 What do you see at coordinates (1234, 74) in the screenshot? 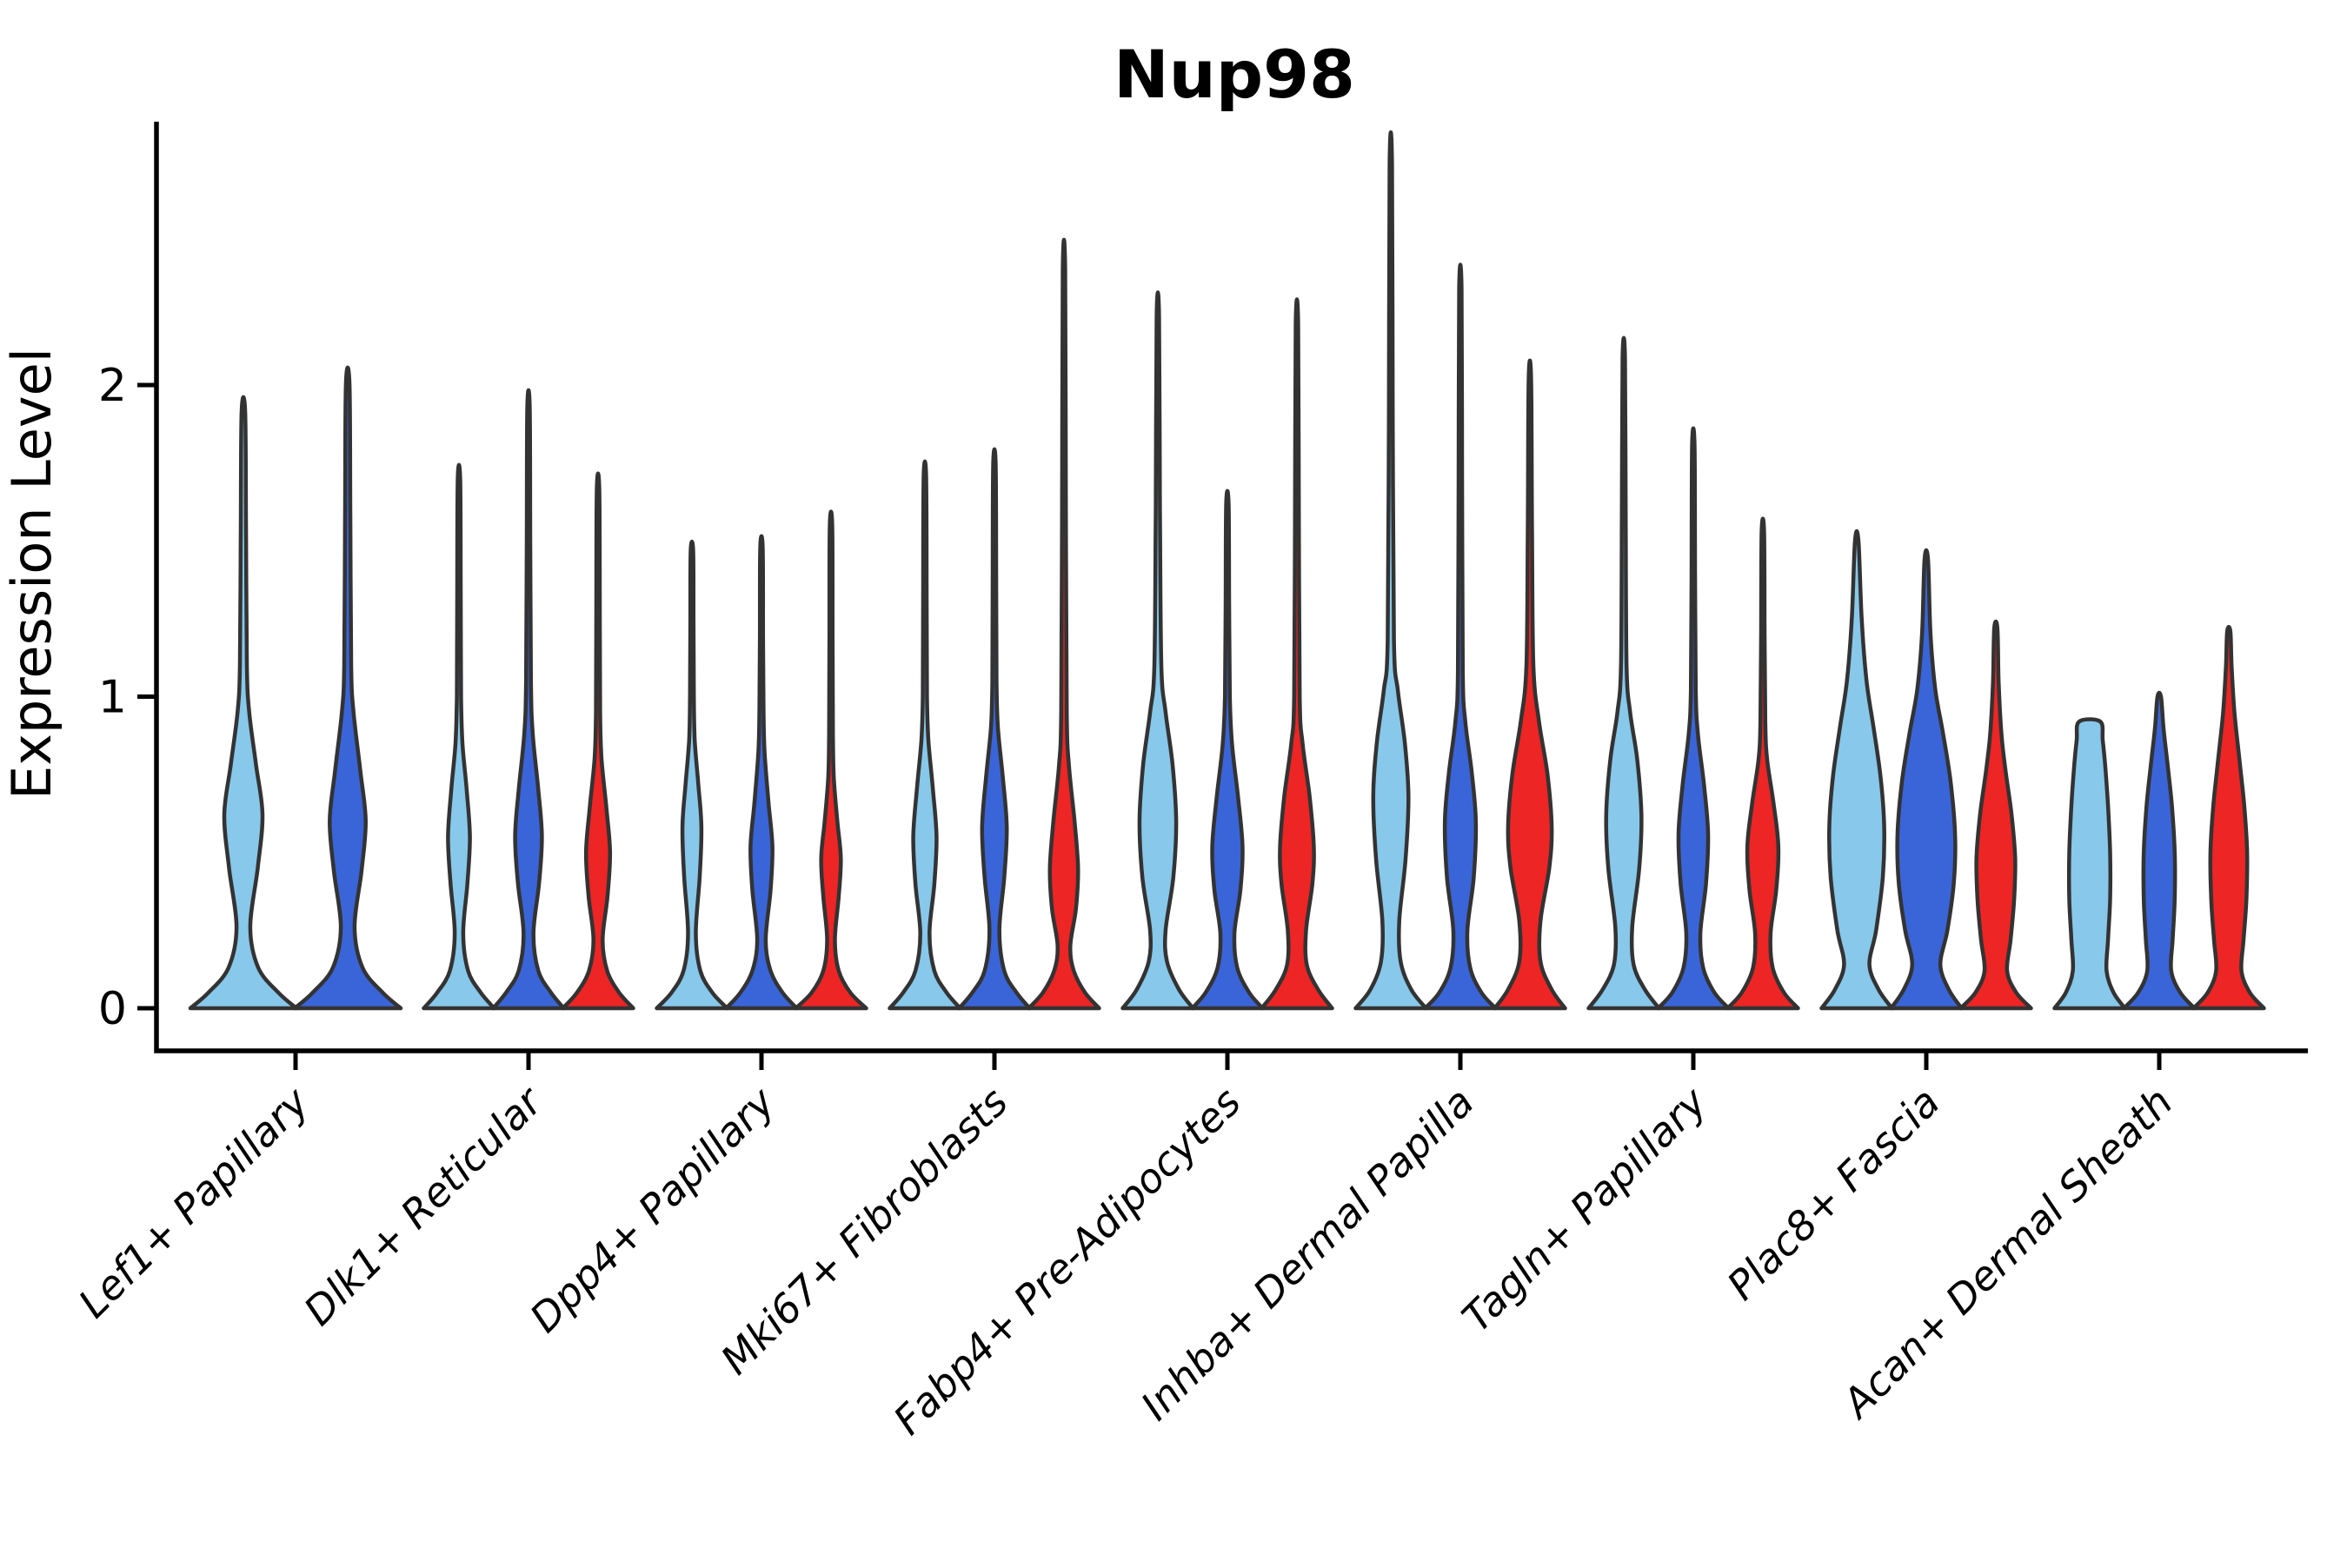
I see `chart-title: Nup98` at bounding box center [1234, 74].